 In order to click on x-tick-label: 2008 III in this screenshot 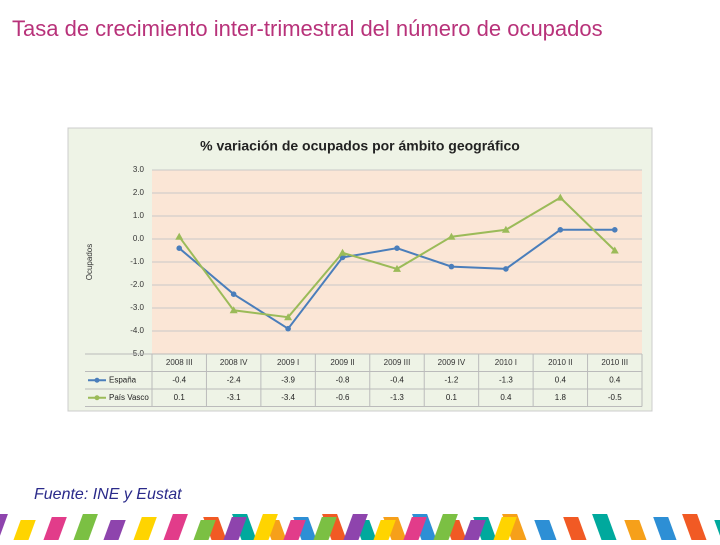, I will do `click(179, 362)`.